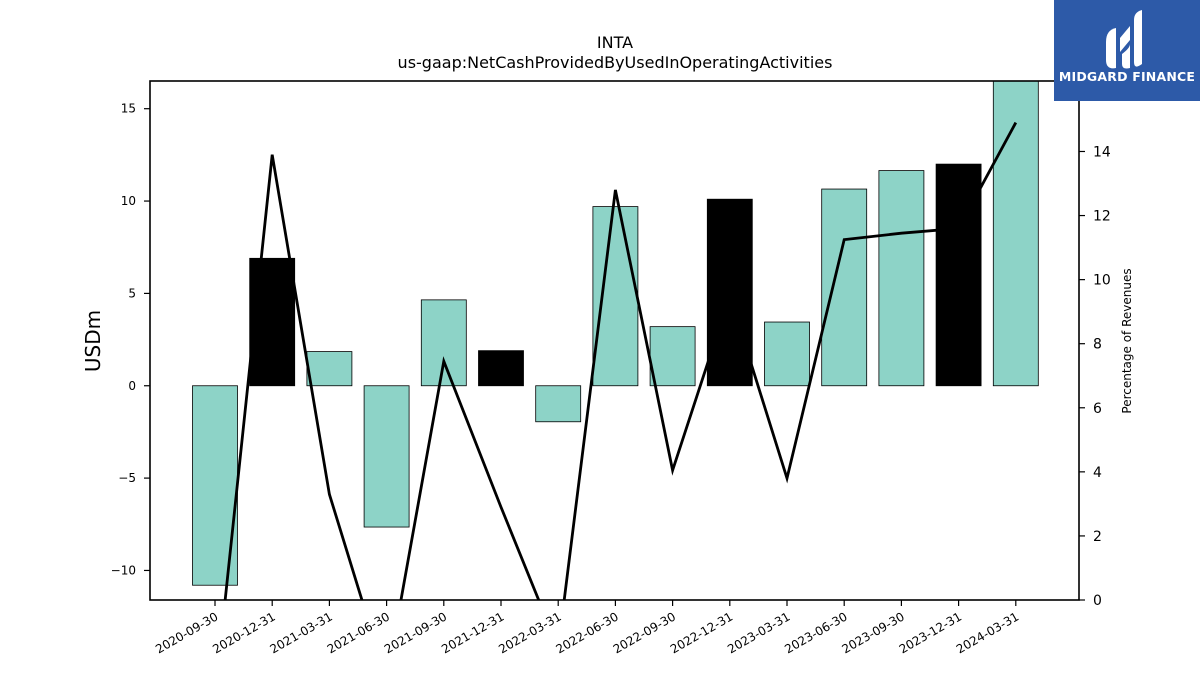 The width and height of the screenshot is (1200, 675). What do you see at coordinates (1097, 345) in the screenshot?
I see `y2-tick-label: 8` at bounding box center [1097, 345].